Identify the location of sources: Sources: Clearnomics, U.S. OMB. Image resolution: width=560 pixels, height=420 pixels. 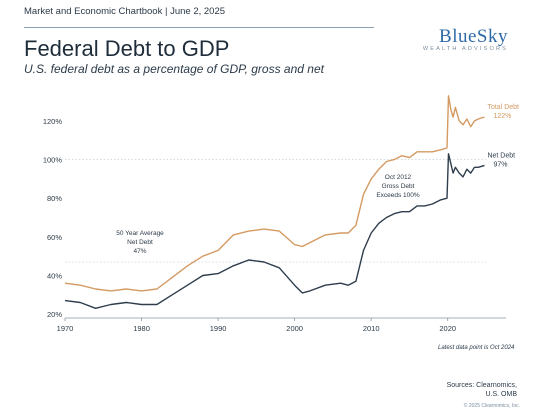
(482, 390).